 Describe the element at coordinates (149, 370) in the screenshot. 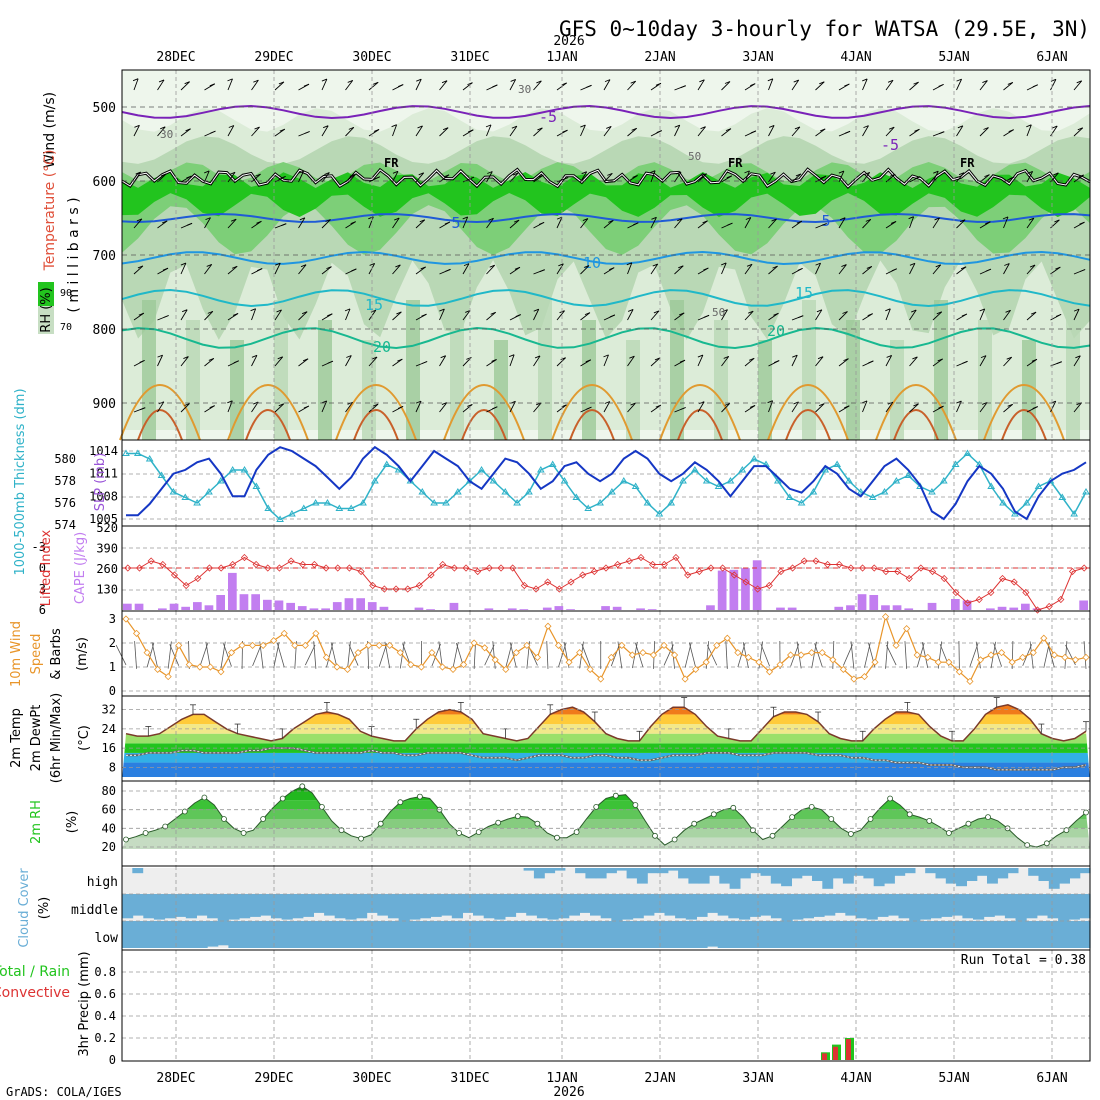

I see `rh-column` at that location.